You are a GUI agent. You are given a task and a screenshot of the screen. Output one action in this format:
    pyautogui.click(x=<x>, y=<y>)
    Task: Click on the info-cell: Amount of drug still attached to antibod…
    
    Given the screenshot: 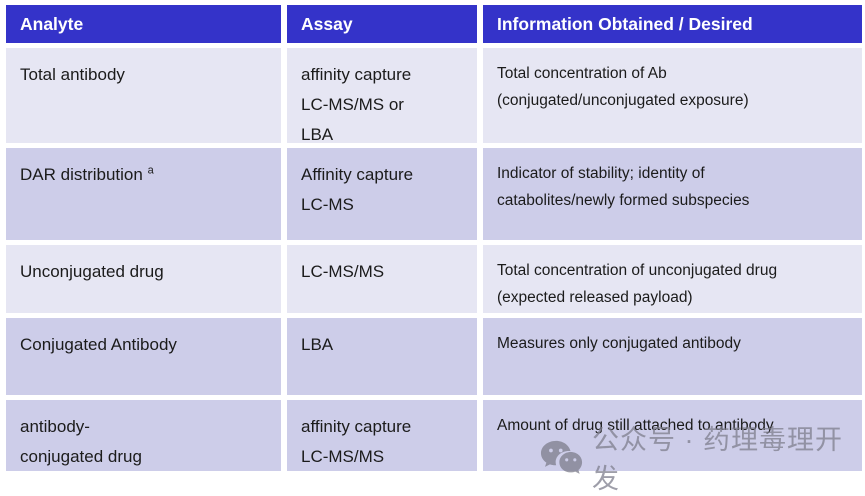 What is the action you would take?
    pyautogui.click(x=672, y=435)
    